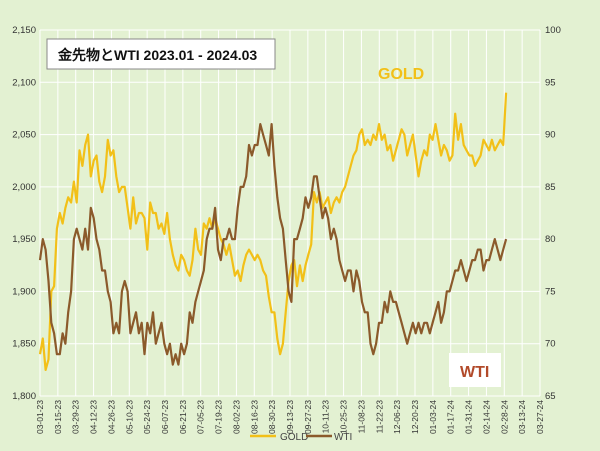 Image resolution: width=600 pixels, height=451 pixels. I want to click on wti-series-label: WTI, so click(474, 372).